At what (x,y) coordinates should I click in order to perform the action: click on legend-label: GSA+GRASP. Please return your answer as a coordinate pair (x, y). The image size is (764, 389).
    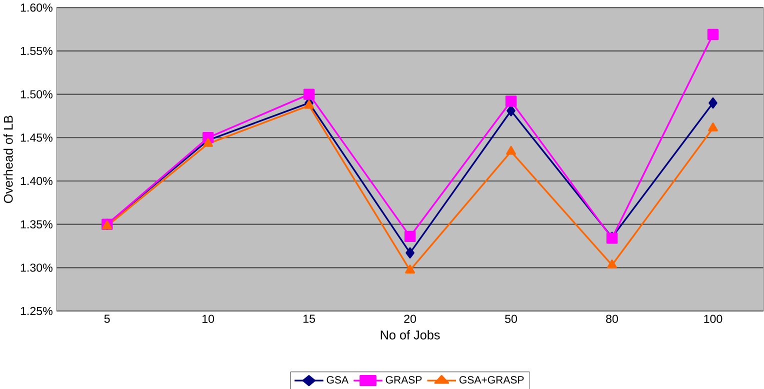
    Looking at the image, I should click on (492, 380).